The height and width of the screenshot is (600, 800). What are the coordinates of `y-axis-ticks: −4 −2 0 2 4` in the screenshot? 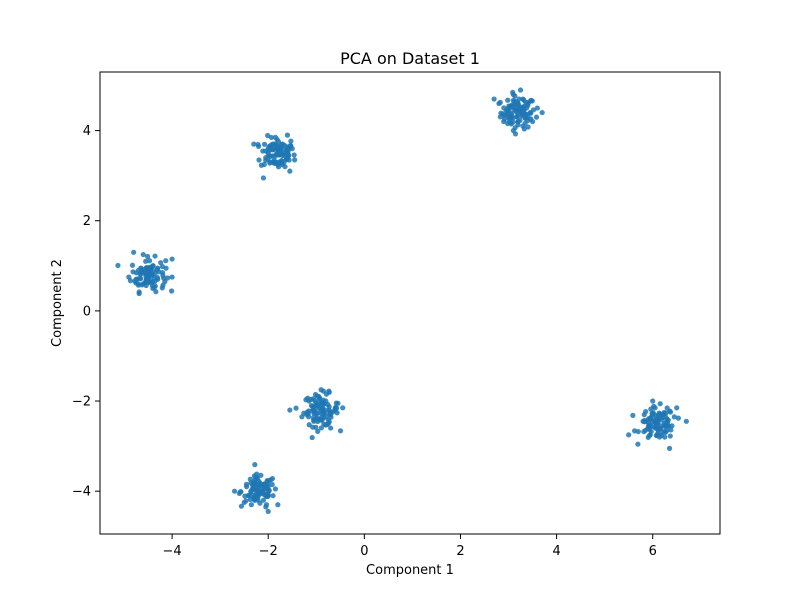 It's located at (86, 312).